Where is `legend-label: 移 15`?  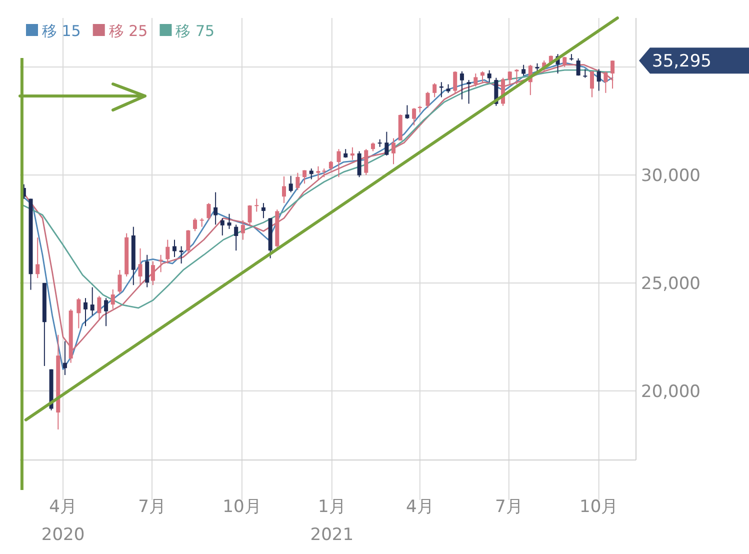 legend-label: 移 15 is located at coordinates (61, 31).